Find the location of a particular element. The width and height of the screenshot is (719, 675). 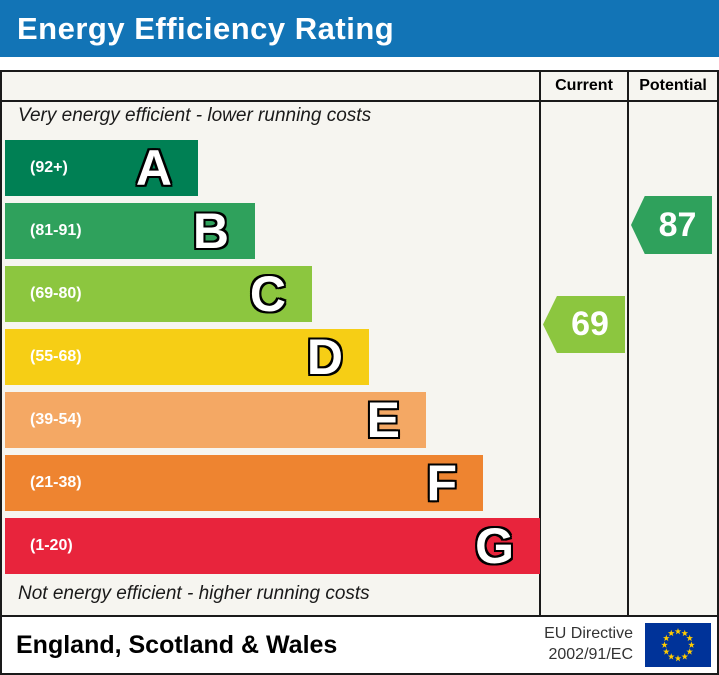

band-range-label: (39-54) is located at coordinates (56, 419).